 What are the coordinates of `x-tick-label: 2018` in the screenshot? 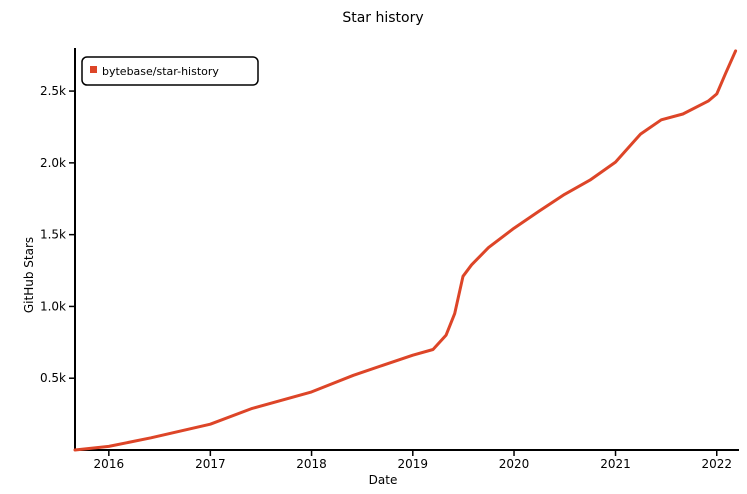 It's located at (311, 464).